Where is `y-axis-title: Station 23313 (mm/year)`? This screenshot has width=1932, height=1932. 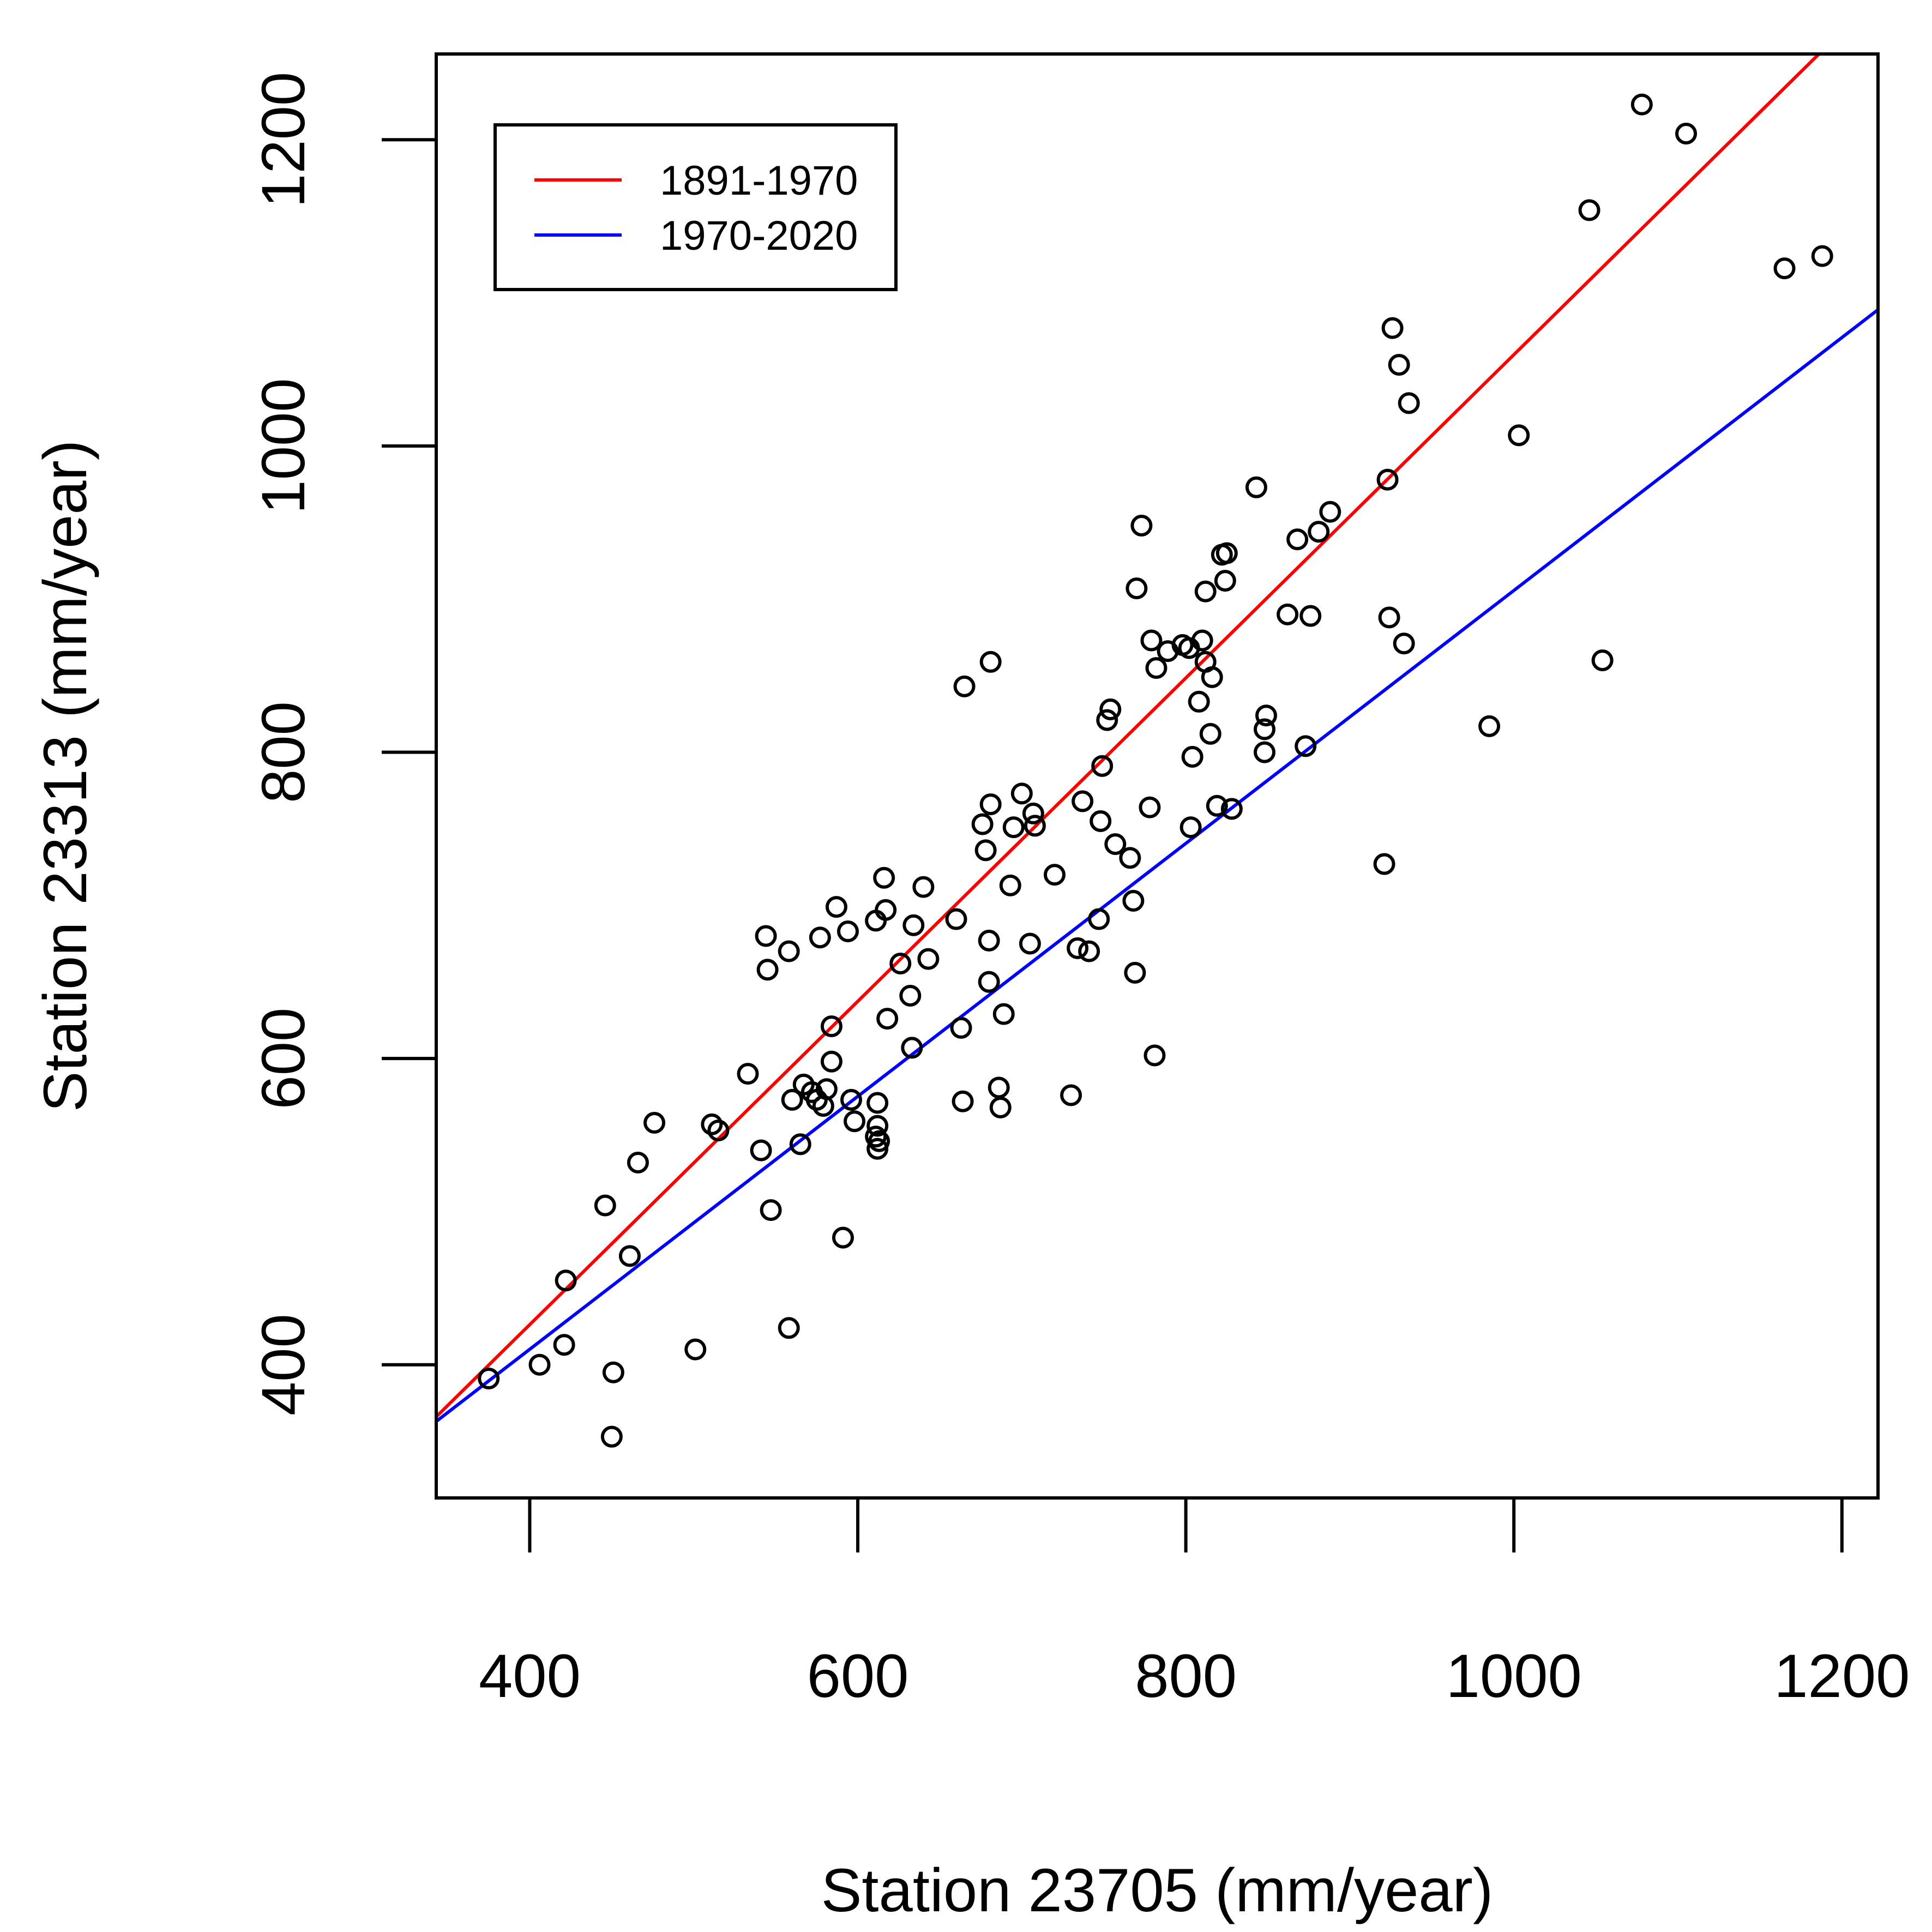 y-axis-title: Station 23313 (mm/year) is located at coordinates (65, 776).